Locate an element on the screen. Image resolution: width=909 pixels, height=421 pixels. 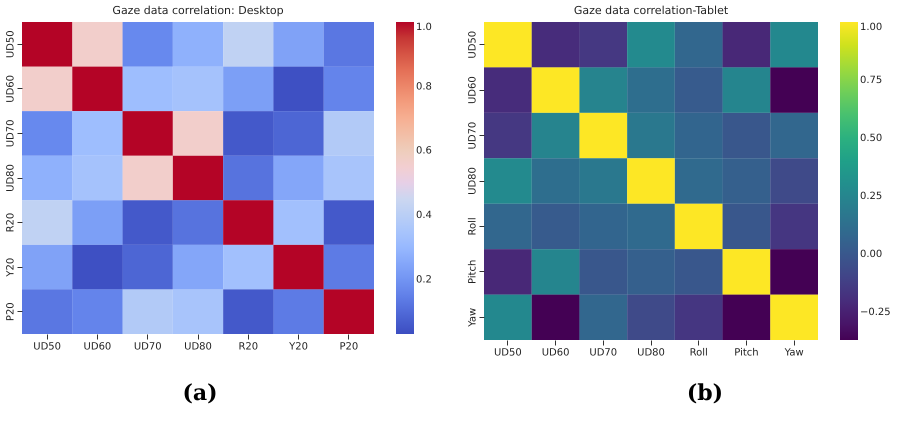
y-tick-label: Yaw is located at coordinates (473, 318).